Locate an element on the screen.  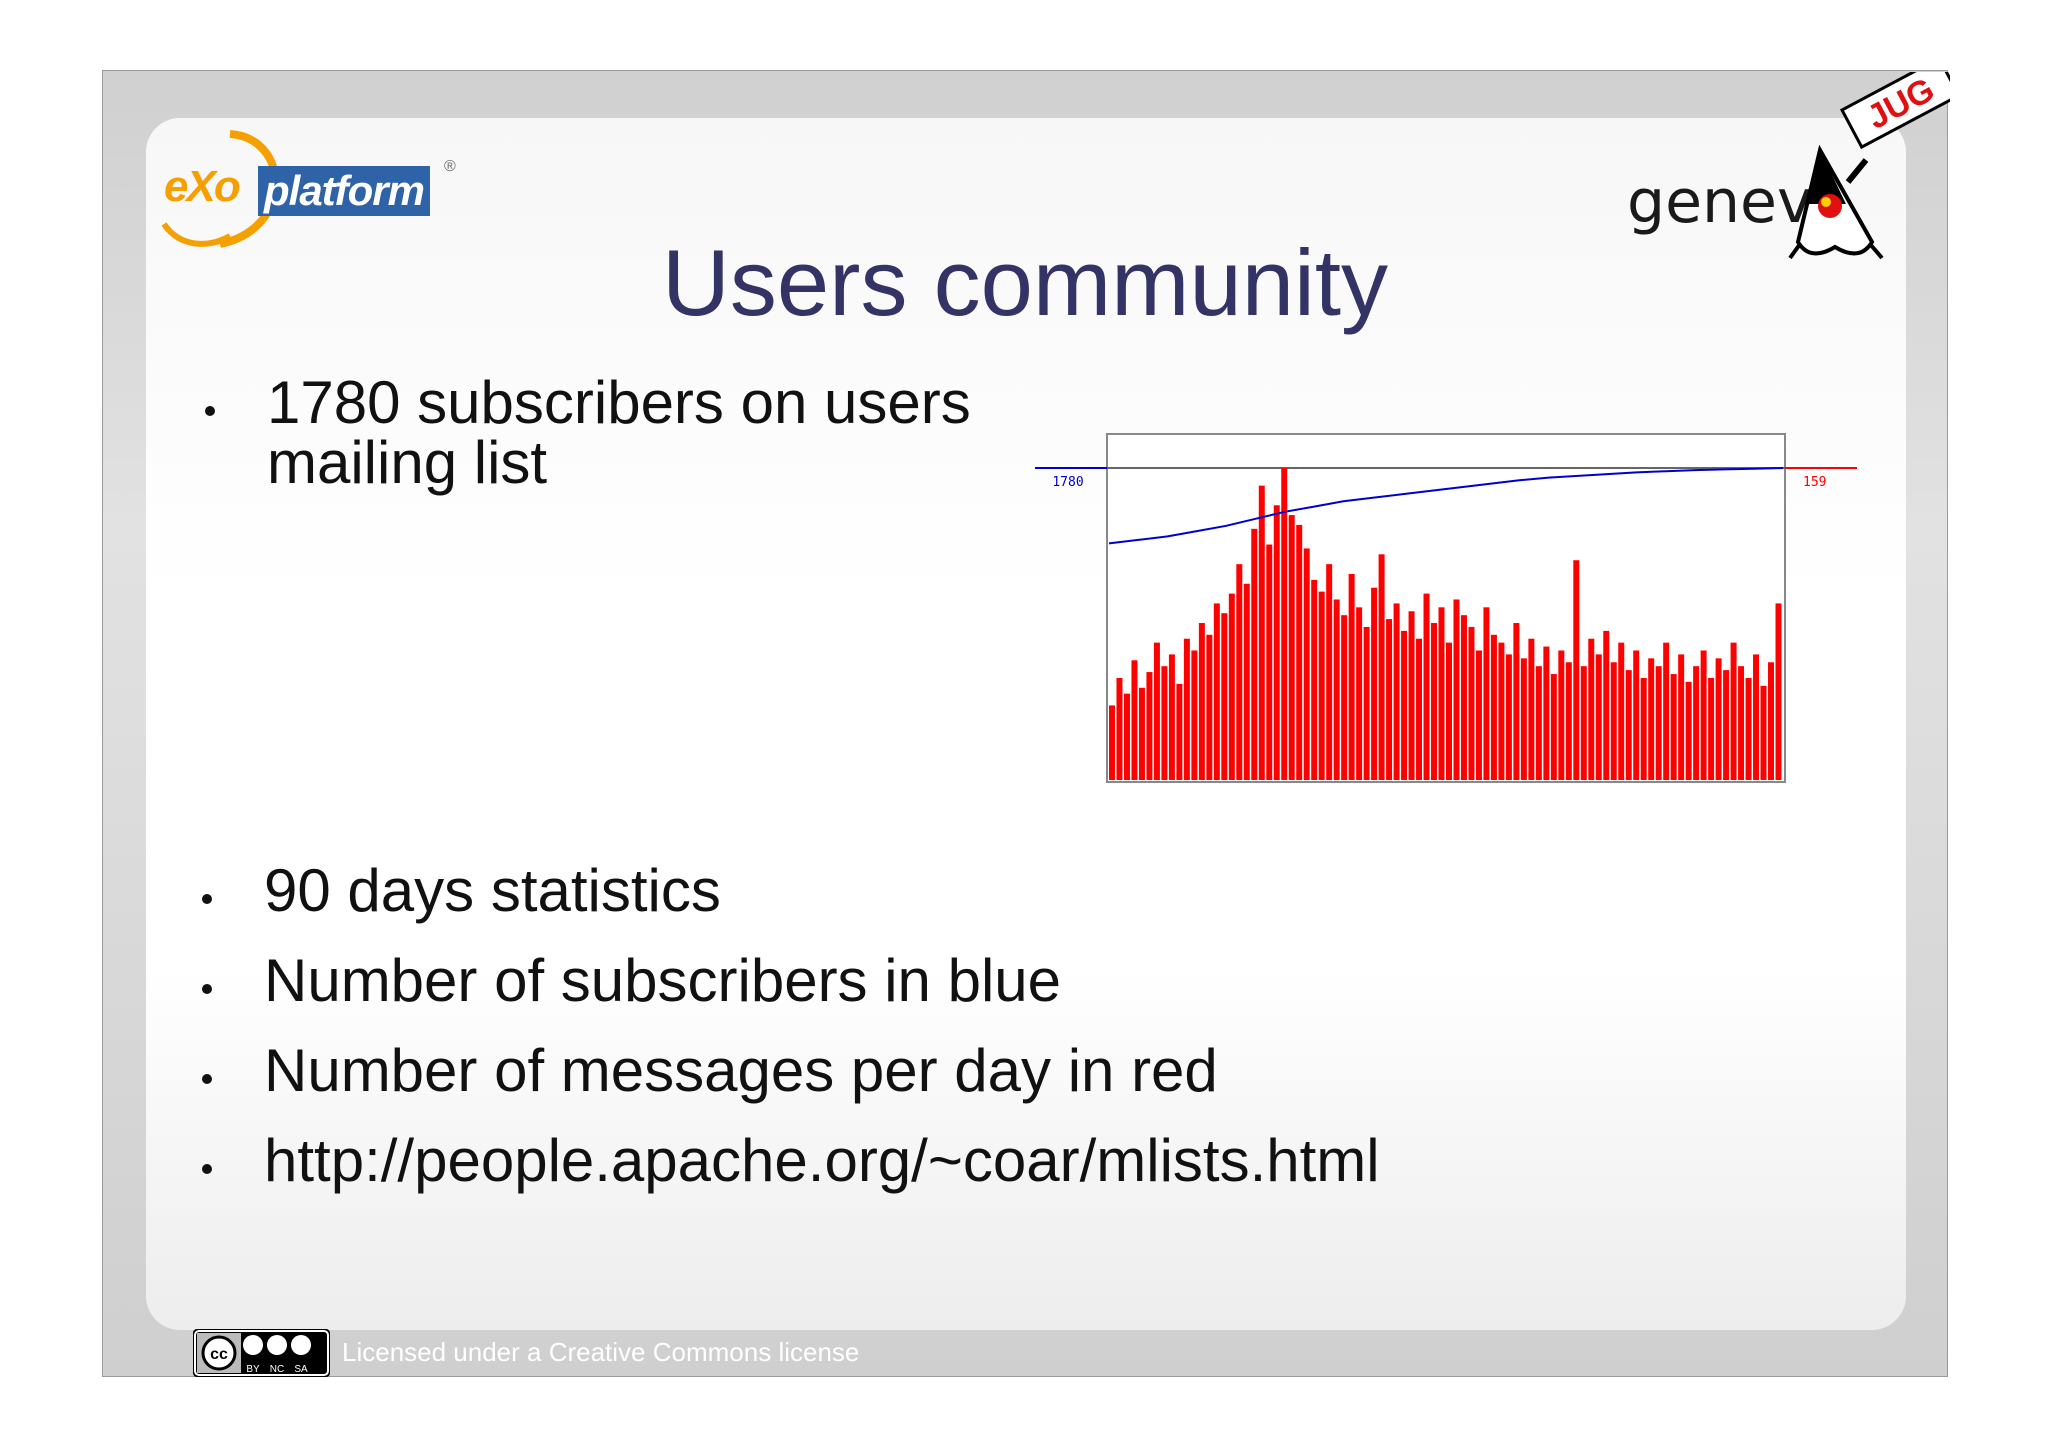
chart-messages-bars is located at coordinates (1445, 624).